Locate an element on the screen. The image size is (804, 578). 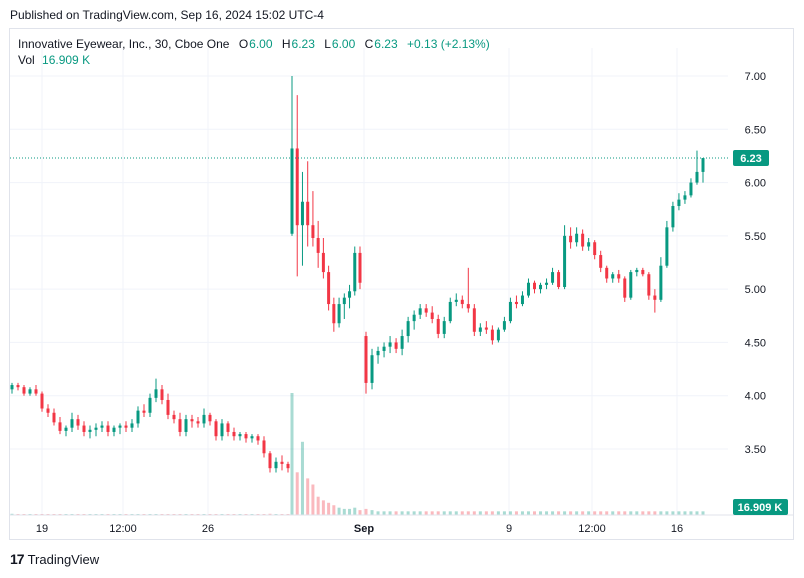
symbol-name: Innovative Eyewear, Inc., 30, Cboe One is located at coordinates (124, 44).